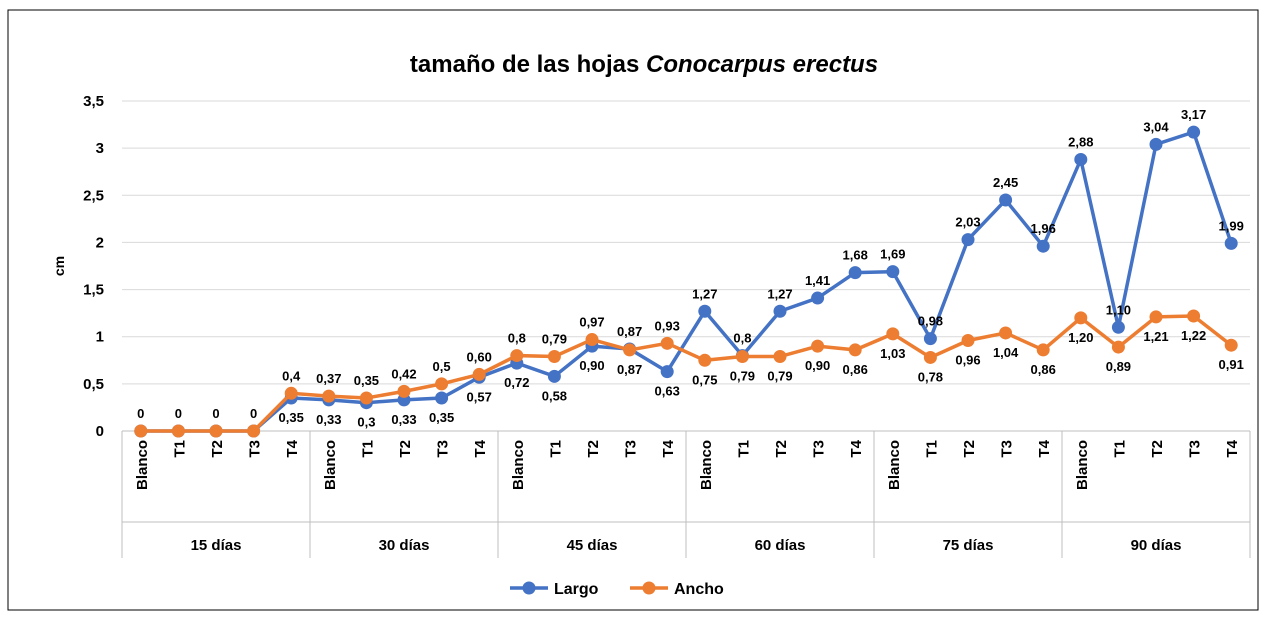 This screenshot has height=619, width=1267. Describe the element at coordinates (855, 255) in the screenshot. I see `data-label: 1,68` at that location.